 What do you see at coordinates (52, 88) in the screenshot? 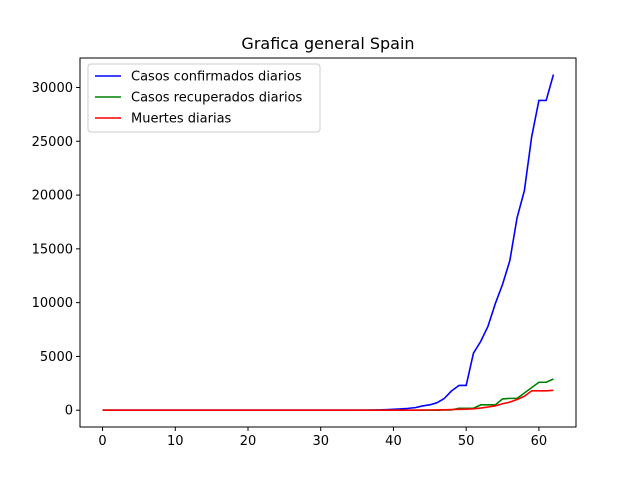
I see `y-tick-label: 30000` at bounding box center [52, 88].